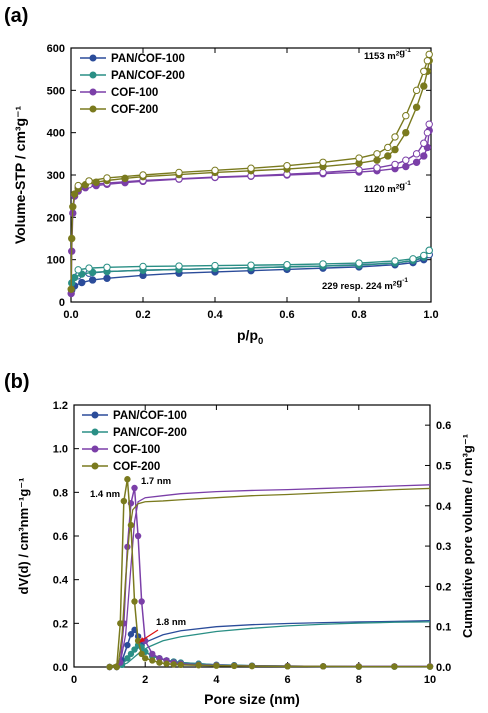 Image resolution: width=488 pixels, height=713 pixels. I want to click on x-tick-label-b: 4, so click(216, 680).